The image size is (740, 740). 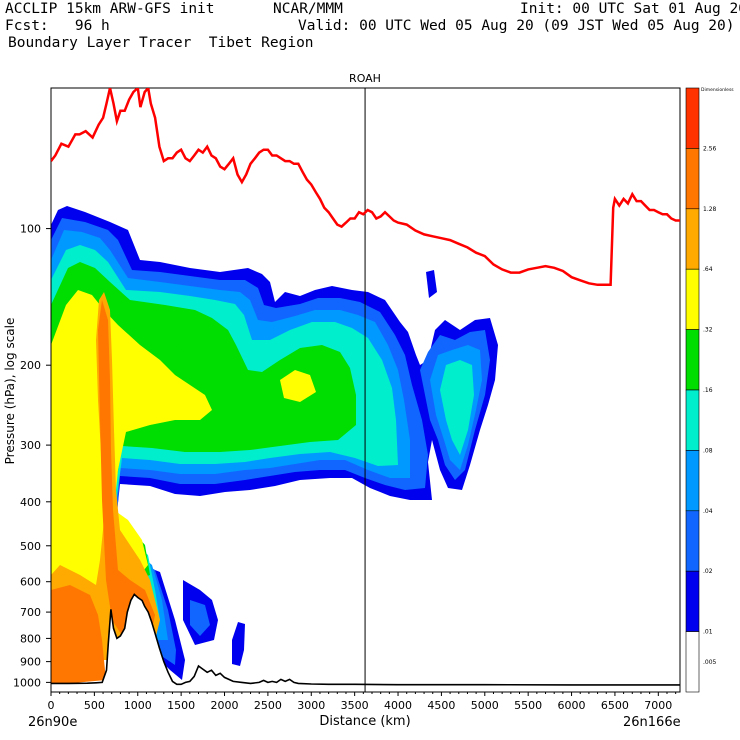 I want to click on header-product: Boundary Layer Tracer Tibet Region, so click(x=161, y=43).